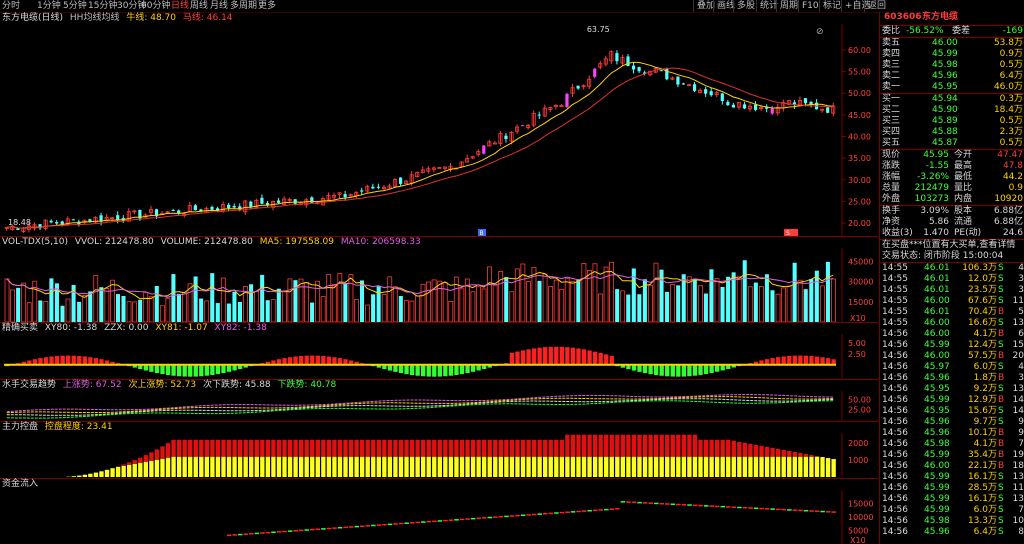  Describe the element at coordinates (891, 76) in the screenshot. I see `ask-label: 卖二` at that location.